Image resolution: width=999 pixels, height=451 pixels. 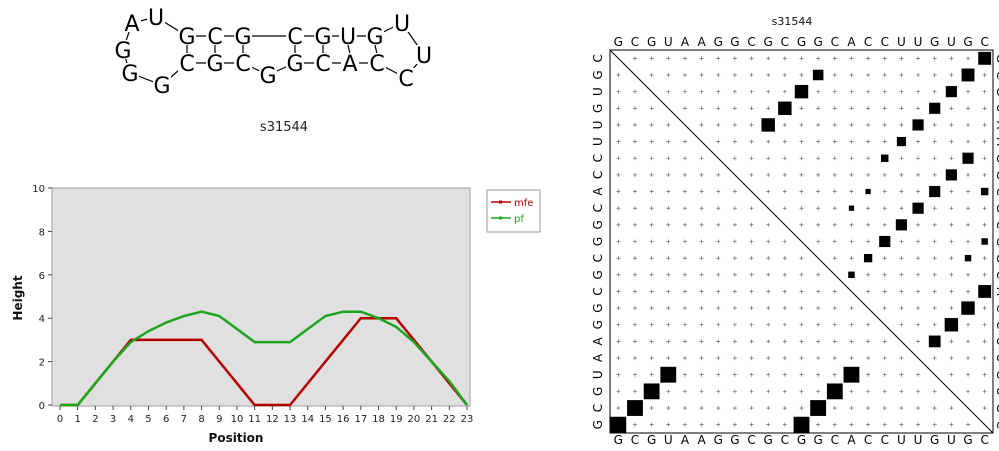 What do you see at coordinates (219, 419) in the screenshot?
I see `x-tick-label: 9` at bounding box center [219, 419].